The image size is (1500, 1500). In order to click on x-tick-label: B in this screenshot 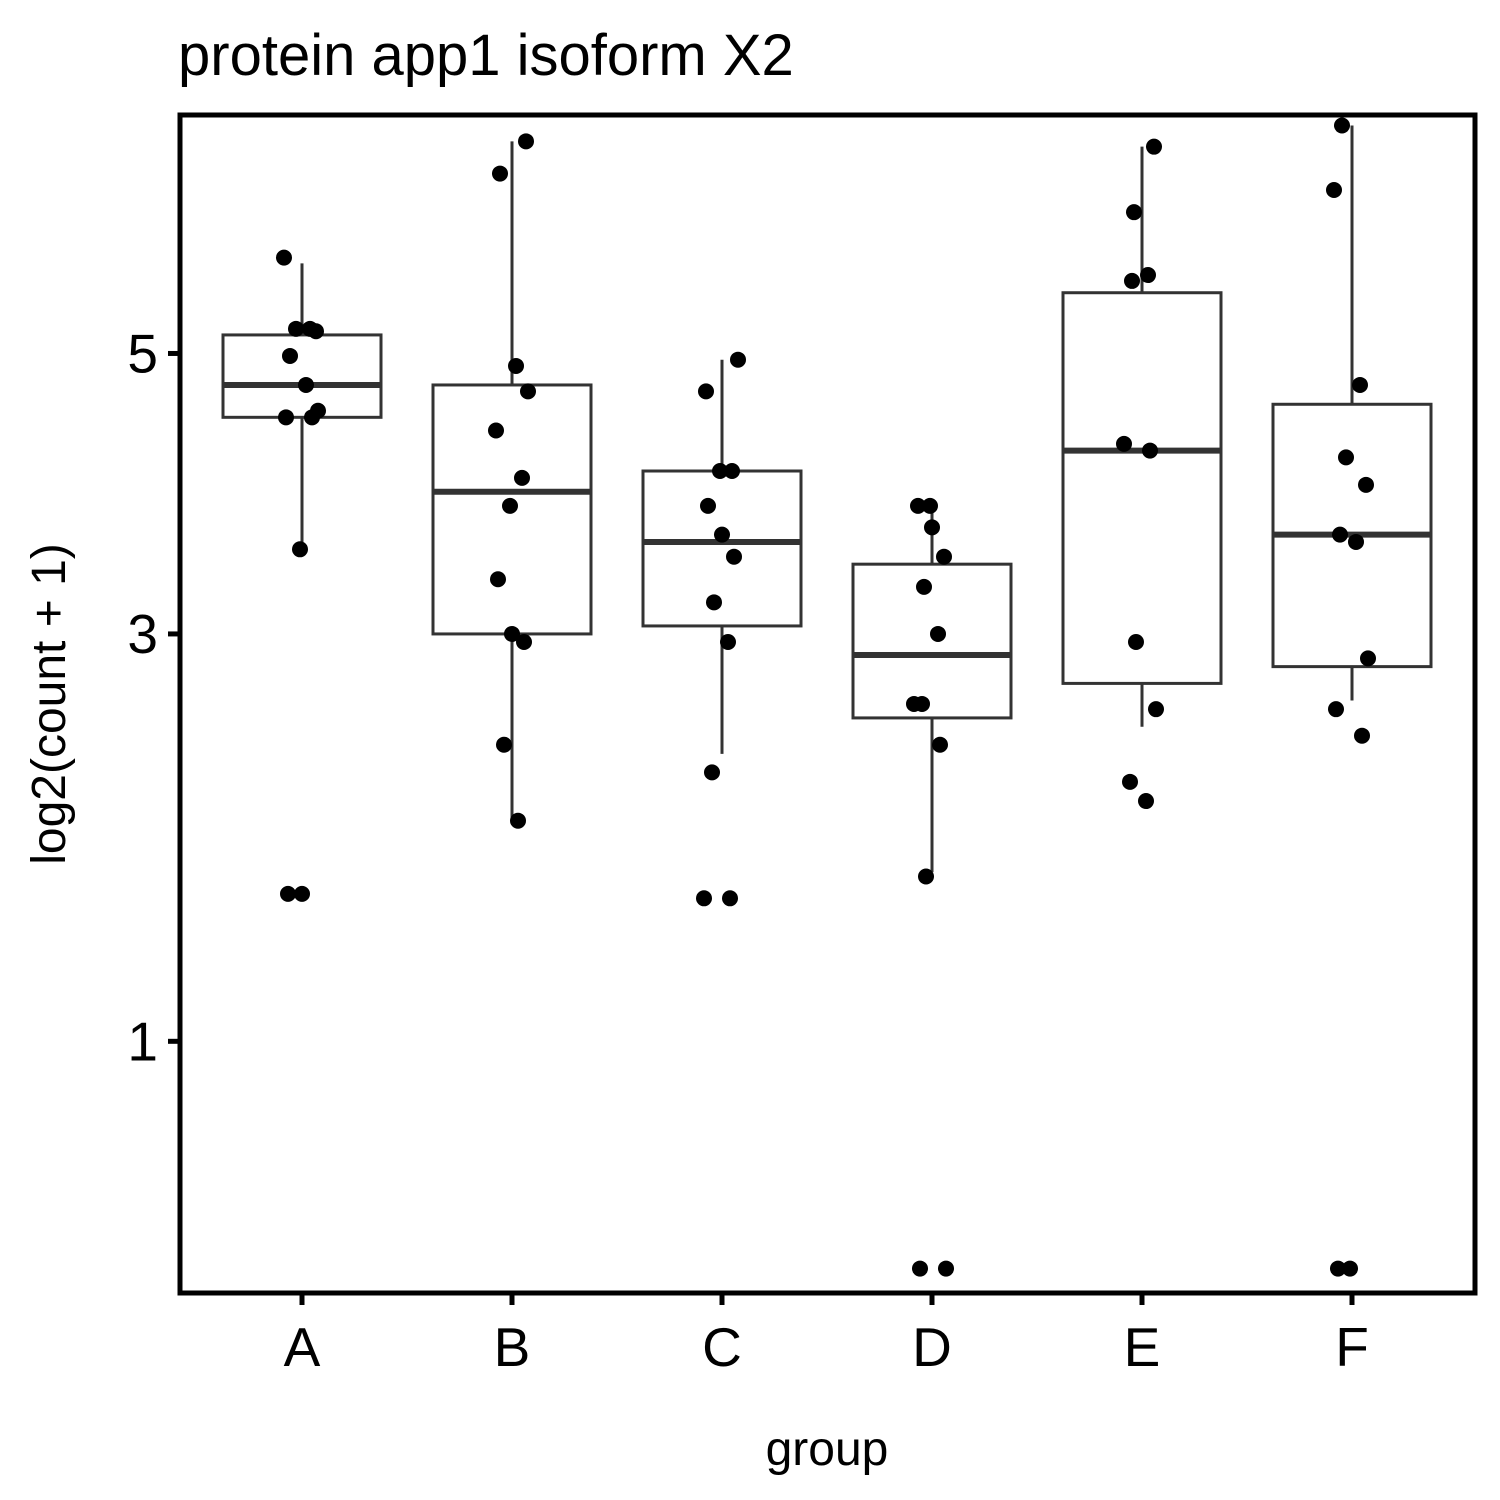, I will do `click(512, 1347)`.